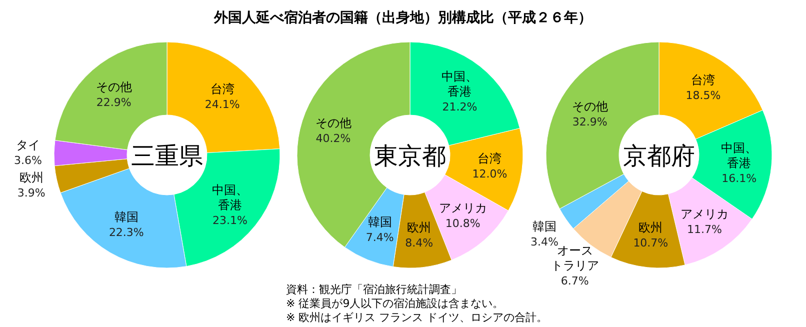 This screenshot has width=806, height=327. I want to click on data-label: 21.2%, so click(460, 107).